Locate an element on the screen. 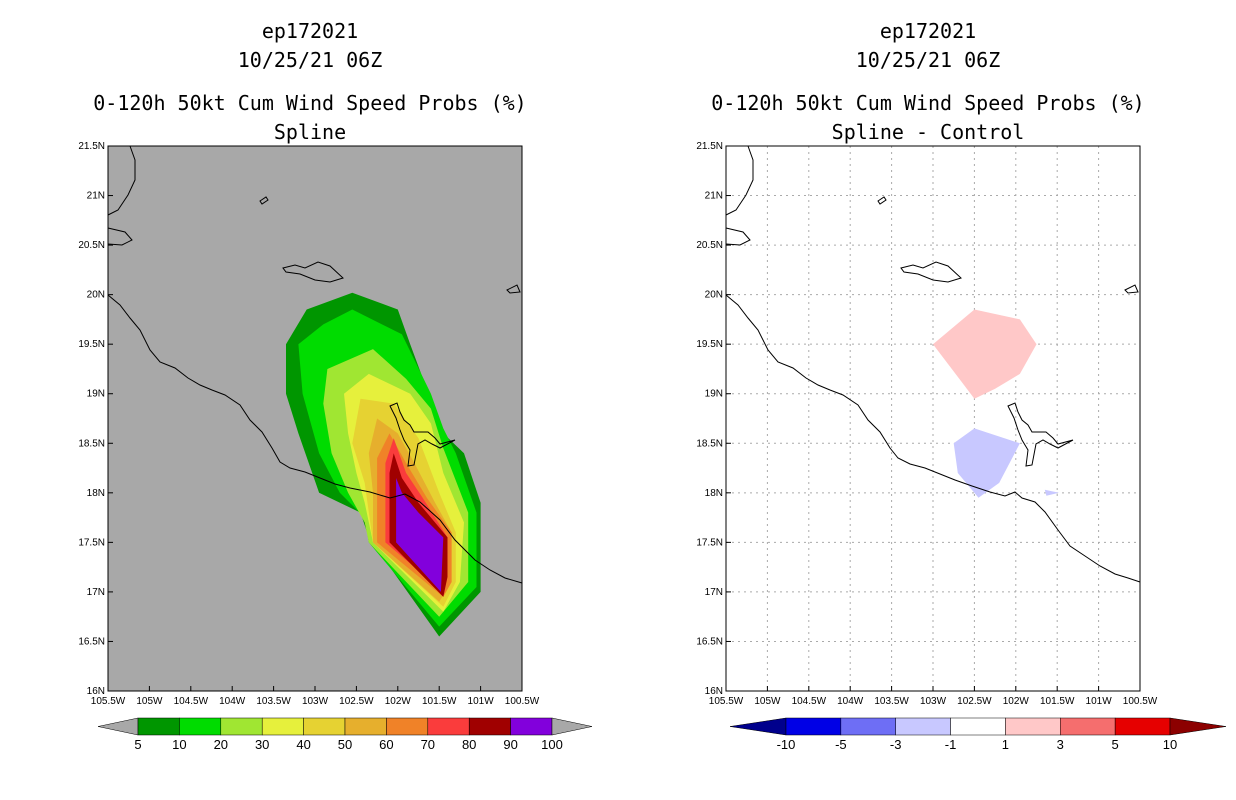  left-lake is located at coordinates (422, 434).